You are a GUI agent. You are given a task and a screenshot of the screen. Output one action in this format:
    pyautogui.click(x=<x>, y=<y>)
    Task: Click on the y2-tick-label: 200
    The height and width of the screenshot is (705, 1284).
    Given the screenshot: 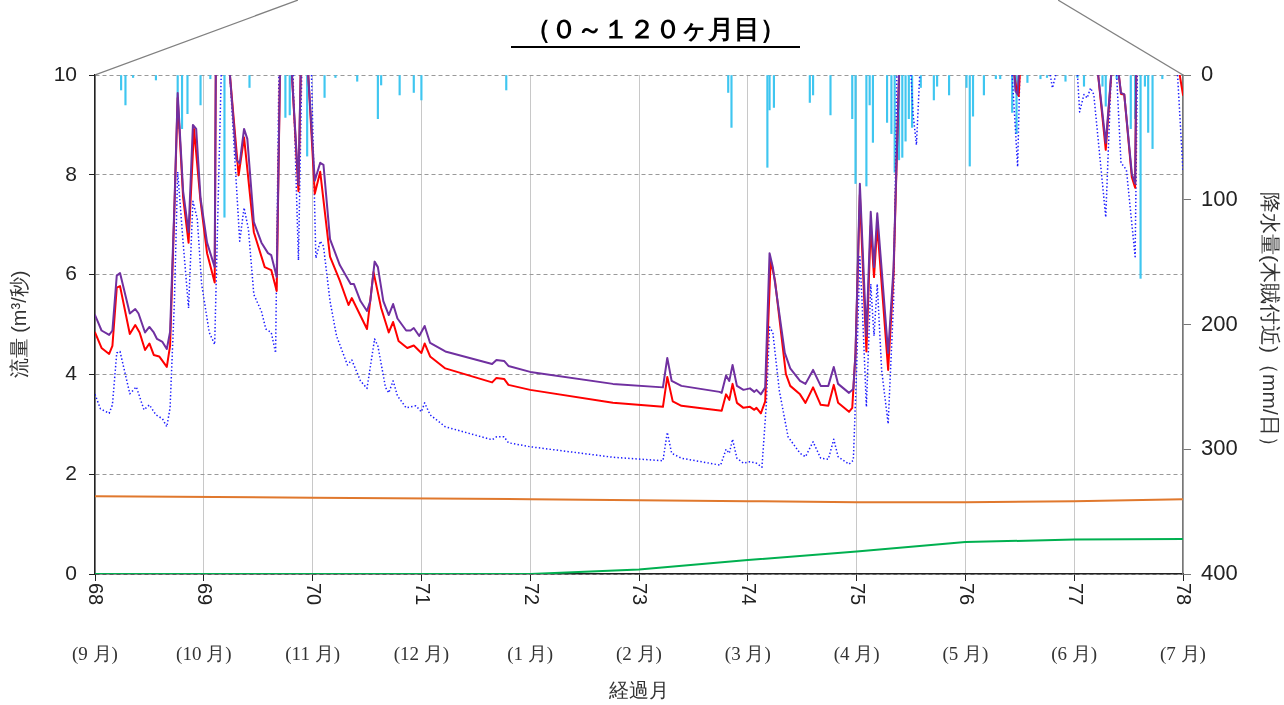 What is the action you would take?
    pyautogui.click(x=1219, y=323)
    